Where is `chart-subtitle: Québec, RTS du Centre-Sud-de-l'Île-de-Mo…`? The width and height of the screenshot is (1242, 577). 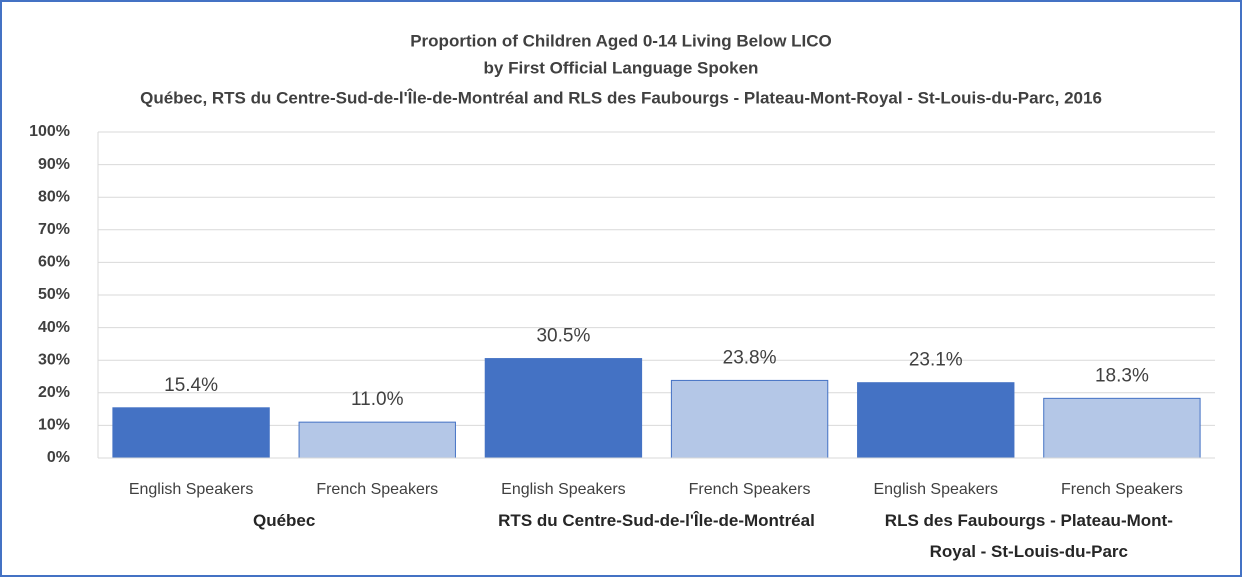 chart-subtitle: Québec, RTS du Centre-Sud-de-l'Île-de-Mo… is located at coordinates (621, 97).